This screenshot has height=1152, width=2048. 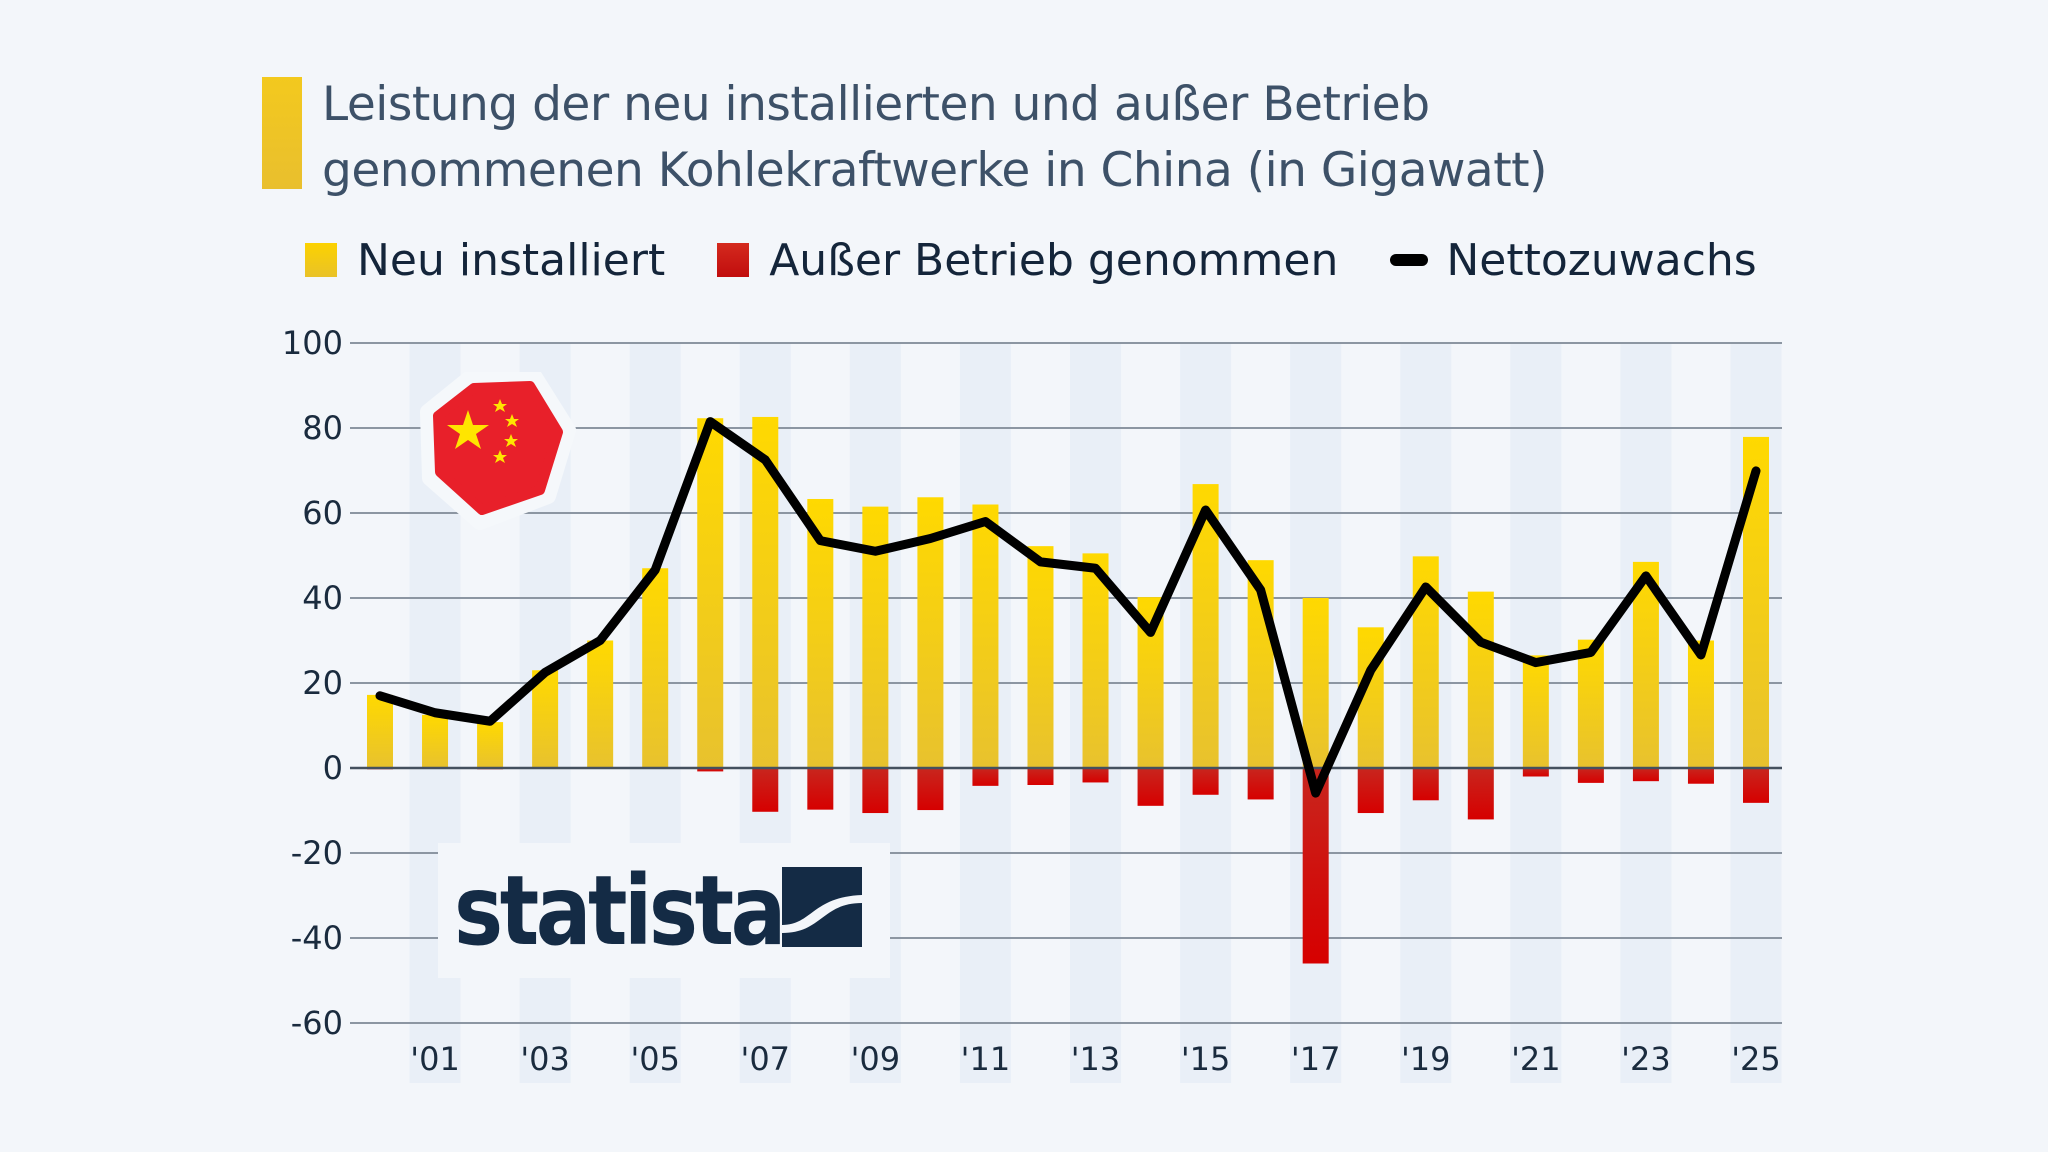 I want to click on y-tick-label: 40, so click(x=322, y=598).